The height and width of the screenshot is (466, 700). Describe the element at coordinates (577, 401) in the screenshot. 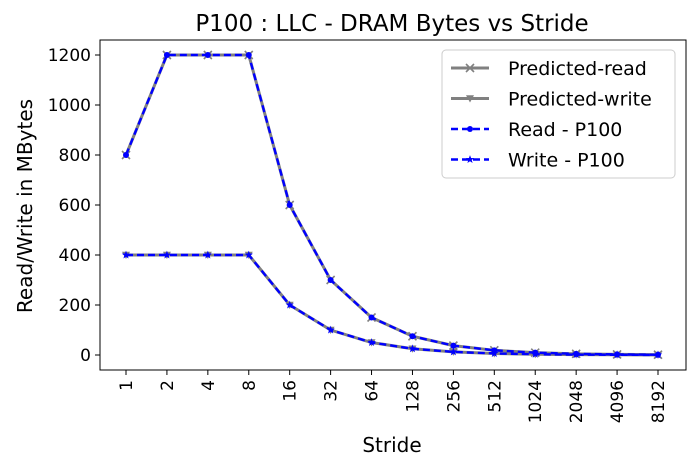

I see `x-tick-label: 2048` at that location.